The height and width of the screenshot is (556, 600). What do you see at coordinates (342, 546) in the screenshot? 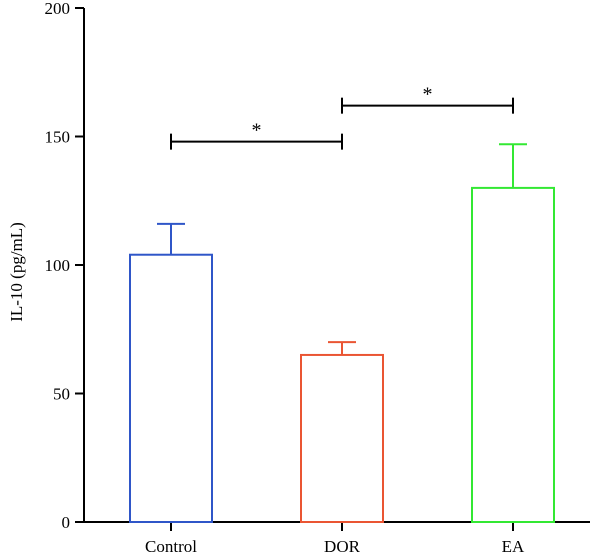
I see `x-tick-label: DOR` at bounding box center [342, 546].